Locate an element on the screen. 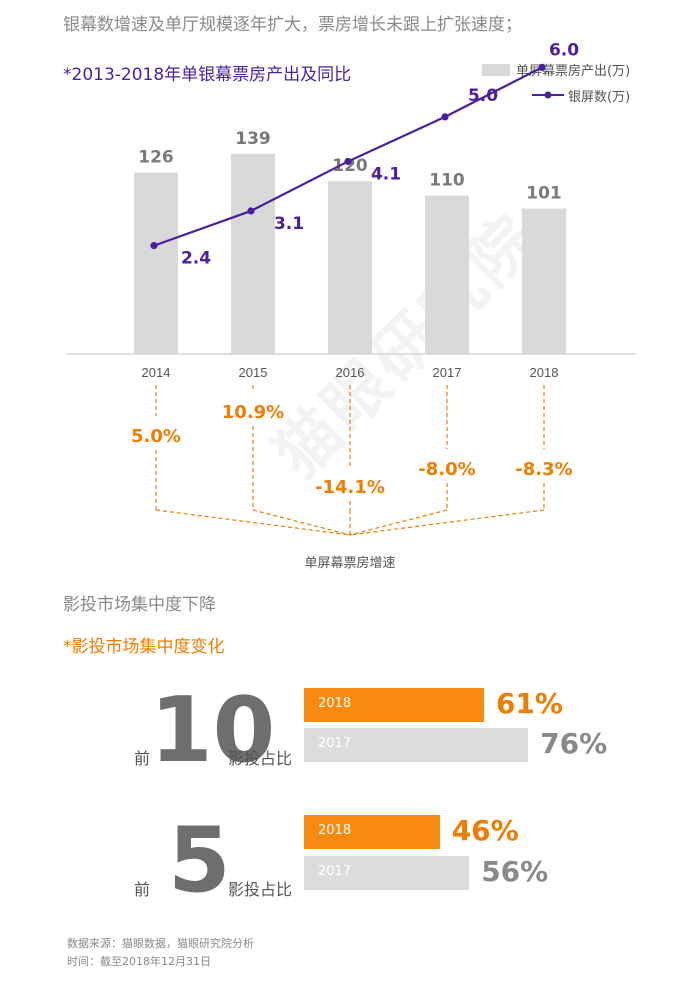 The height and width of the screenshot is (985, 700). line-label-2014: 2.4 is located at coordinates (196, 259).